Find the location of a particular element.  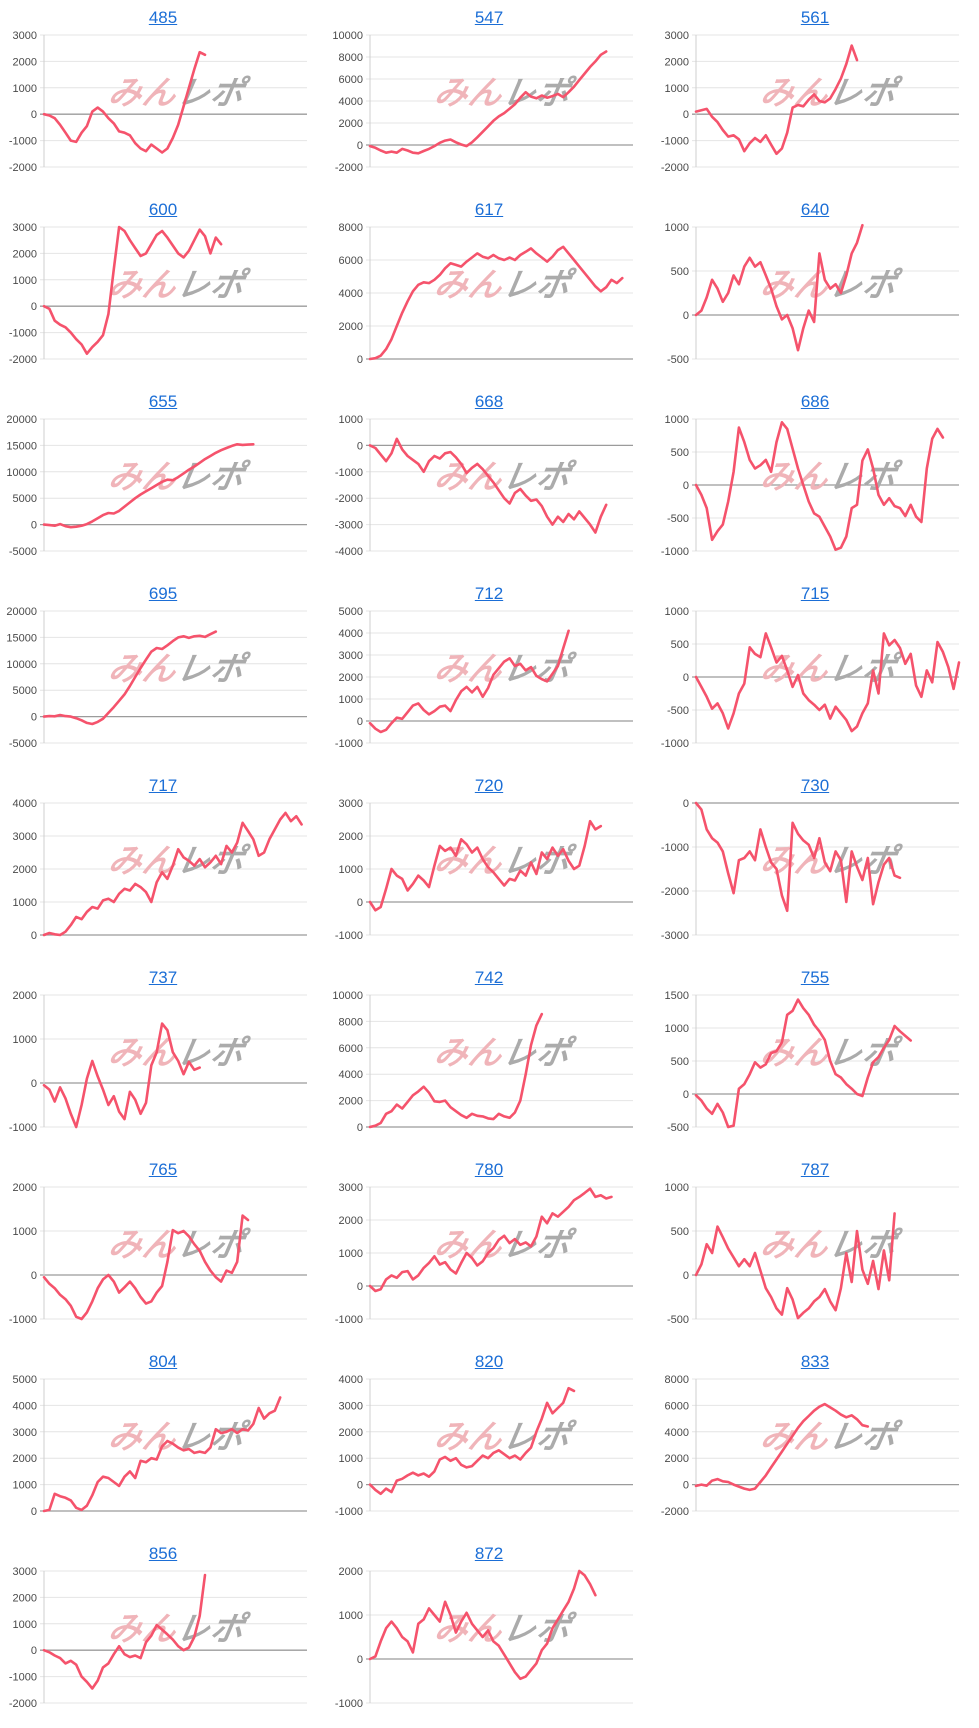

chart-cell: 787 1000 500 0 -500 みんレポ is located at coordinates (815, 1248).